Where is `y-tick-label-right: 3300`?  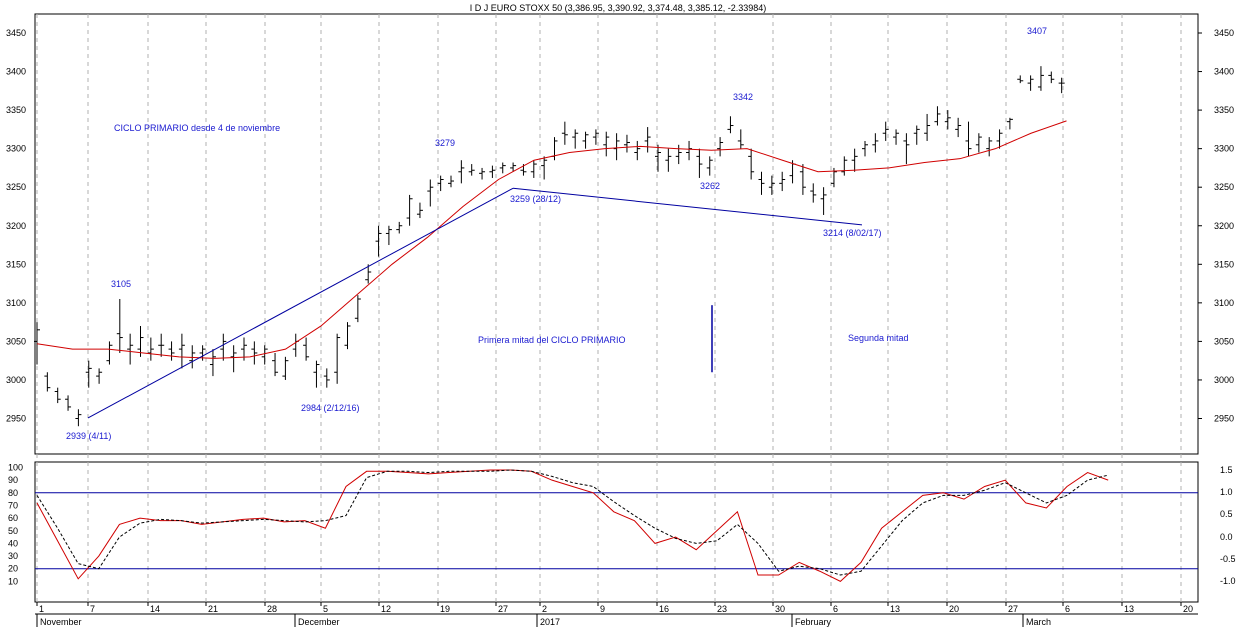 y-tick-label-right: 3300 is located at coordinates (1224, 149).